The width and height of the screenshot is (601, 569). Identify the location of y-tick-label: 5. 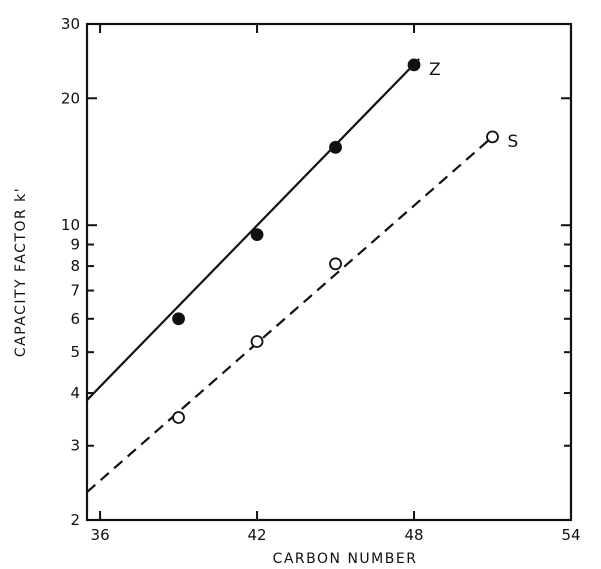
(75, 352).